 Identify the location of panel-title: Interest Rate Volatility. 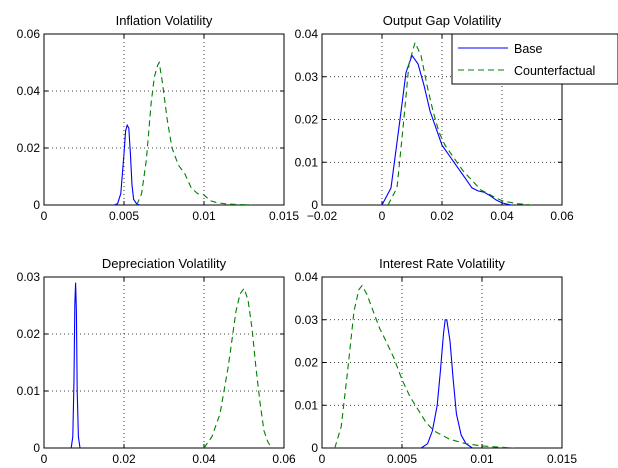
(442, 263).